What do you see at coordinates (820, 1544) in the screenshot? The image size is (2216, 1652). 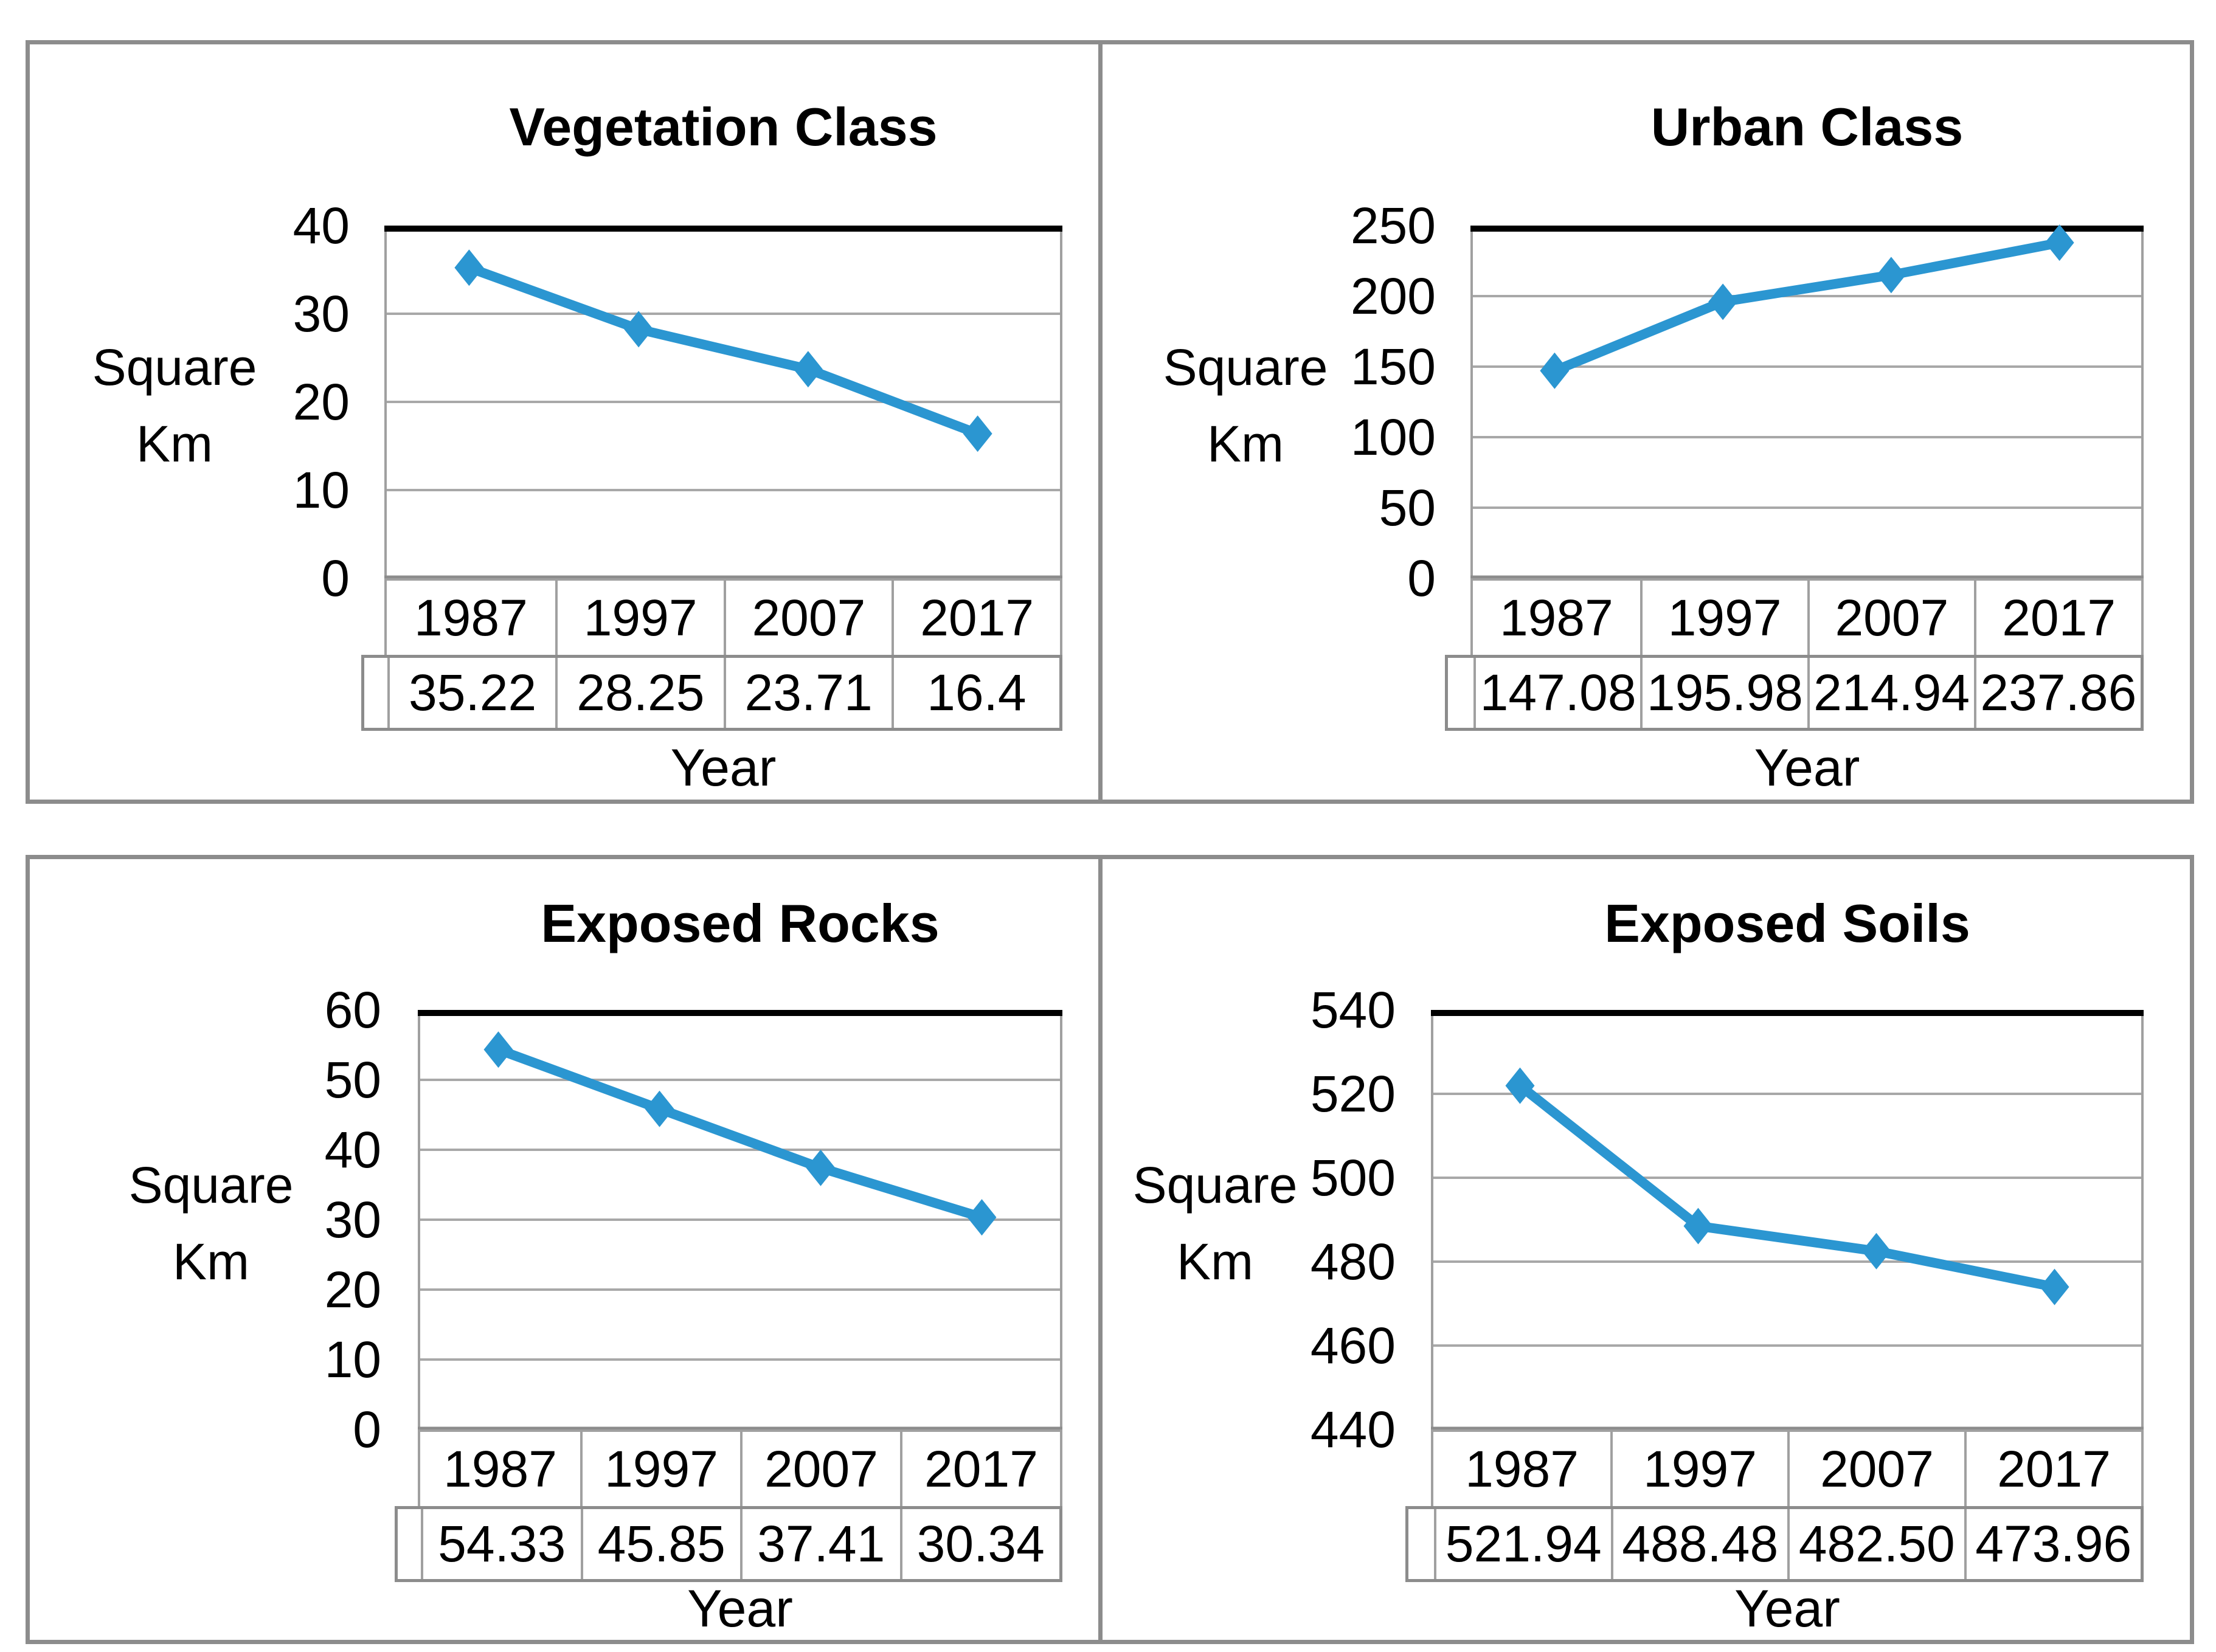 I see `value-cell: 37.41` at bounding box center [820, 1544].